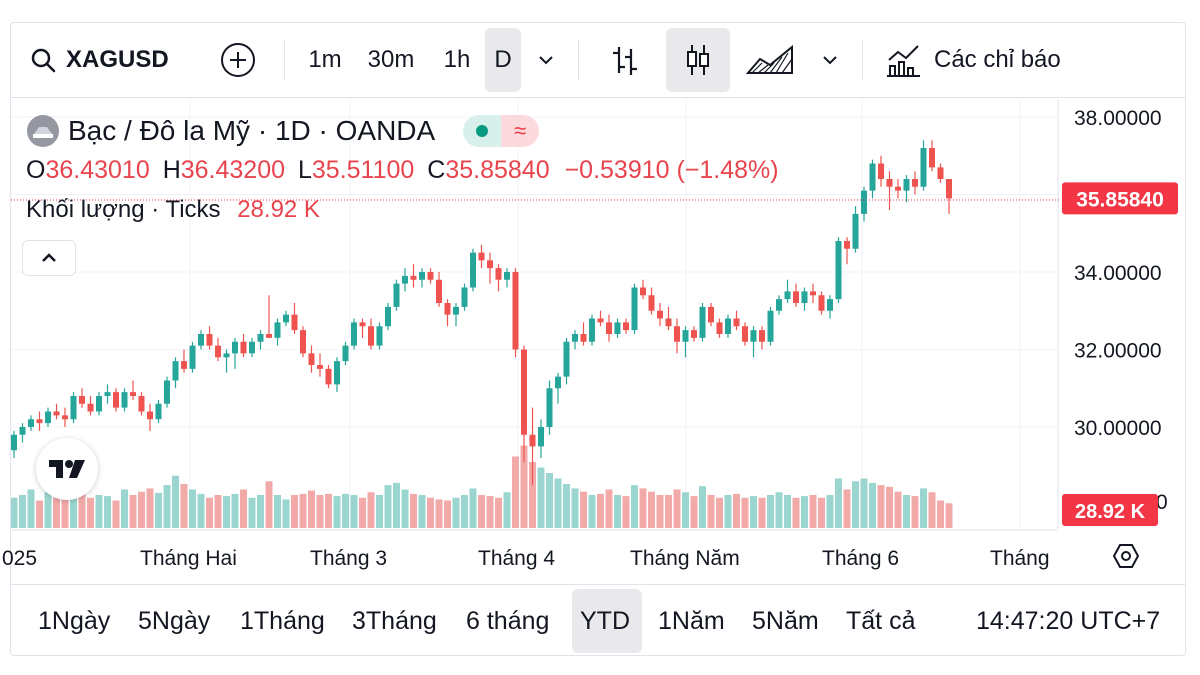 The height and width of the screenshot is (675, 1200). Describe the element at coordinates (1126, 556) in the screenshot. I see `axis-settings-icon` at that location.